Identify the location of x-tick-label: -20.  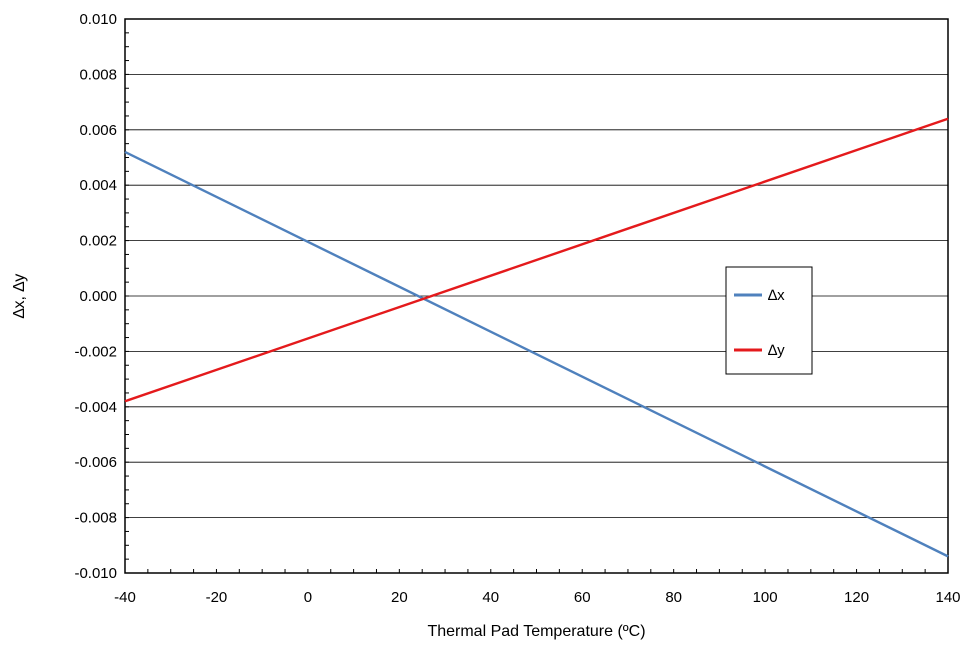
(217, 597).